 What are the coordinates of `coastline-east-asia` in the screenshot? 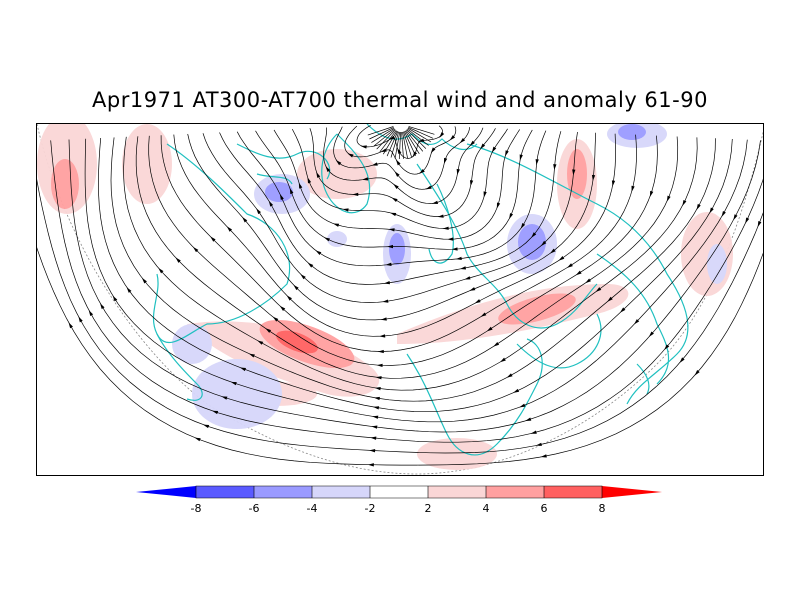 It's located at (633, 324).